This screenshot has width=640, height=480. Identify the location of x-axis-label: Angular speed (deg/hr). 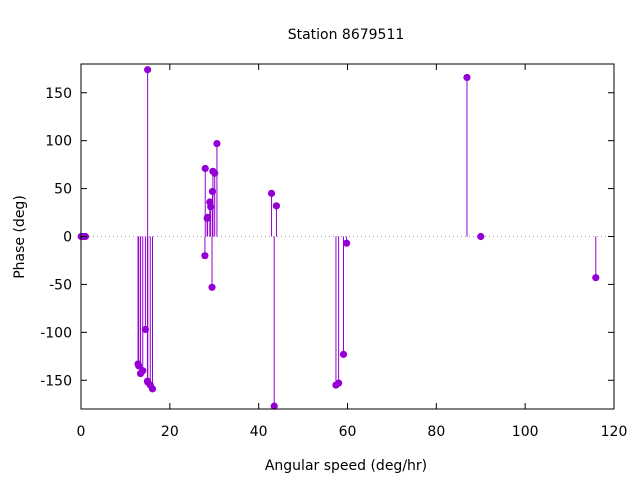
(346, 466).